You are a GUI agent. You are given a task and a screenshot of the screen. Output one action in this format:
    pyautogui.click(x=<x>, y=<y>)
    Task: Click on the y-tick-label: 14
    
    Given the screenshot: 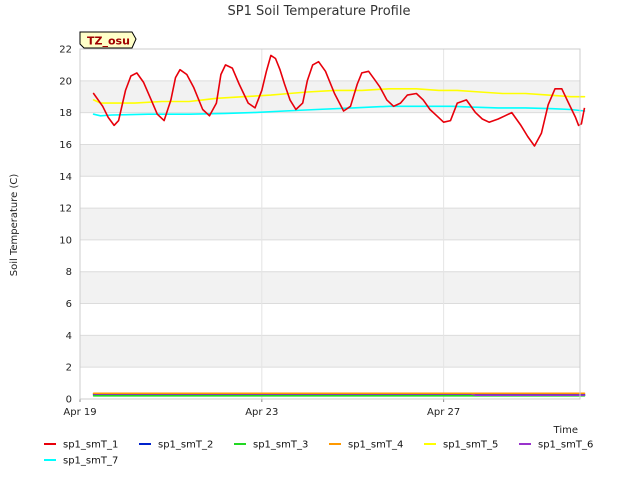 What is the action you would take?
    pyautogui.click(x=65, y=177)
    